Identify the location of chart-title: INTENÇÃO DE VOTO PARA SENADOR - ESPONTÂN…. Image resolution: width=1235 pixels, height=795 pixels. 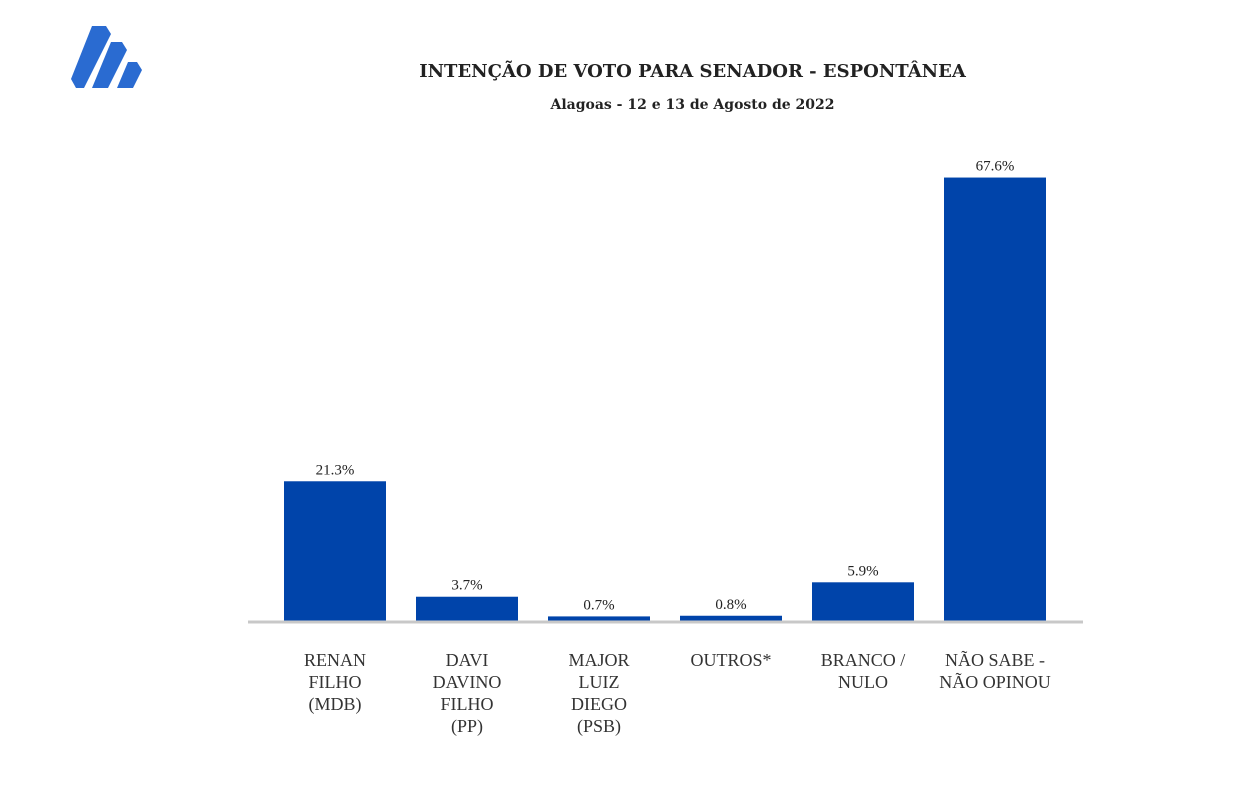
(692, 71).